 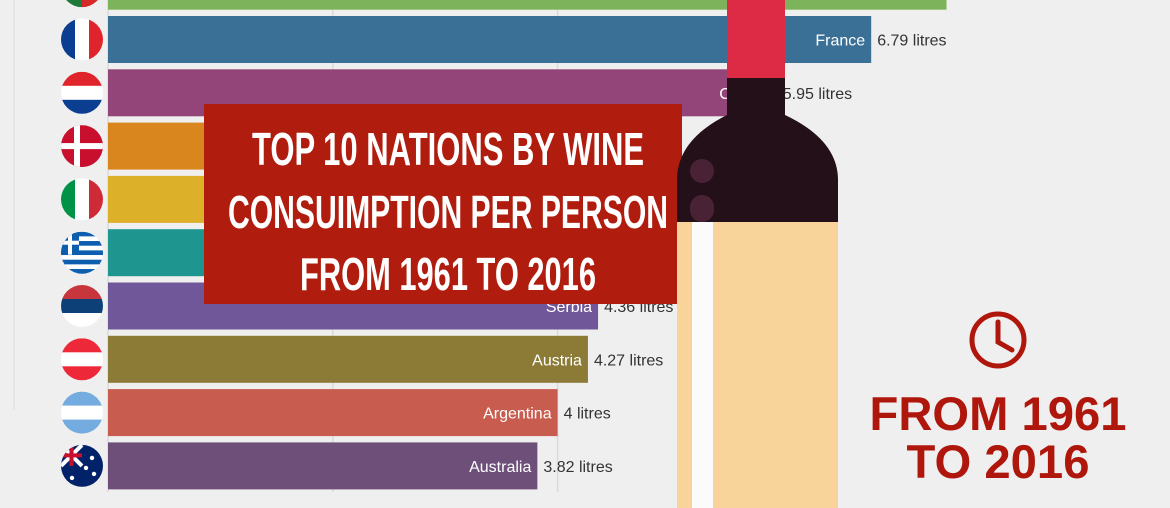 What do you see at coordinates (448, 274) in the screenshot?
I see `banner-line: FROM 1961 TO 2016` at bounding box center [448, 274].